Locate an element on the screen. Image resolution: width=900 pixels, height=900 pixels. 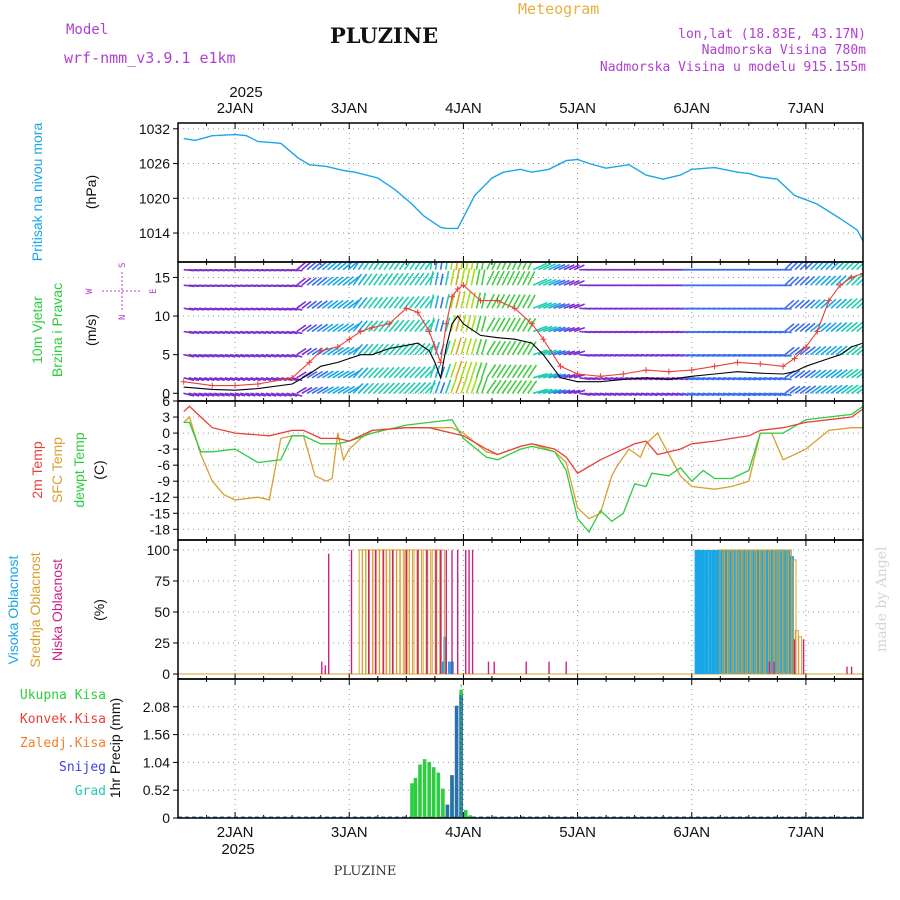
y-tick-label: -3 is located at coordinates (164, 449).